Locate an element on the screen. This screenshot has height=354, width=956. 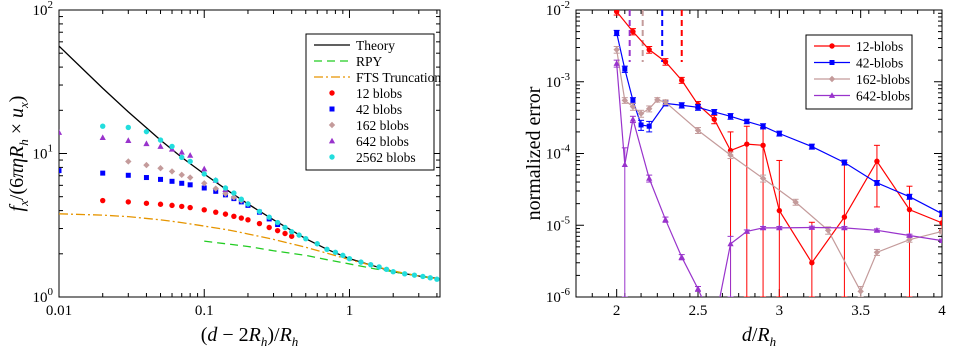
legend-label: RPY is located at coordinates (369, 61).